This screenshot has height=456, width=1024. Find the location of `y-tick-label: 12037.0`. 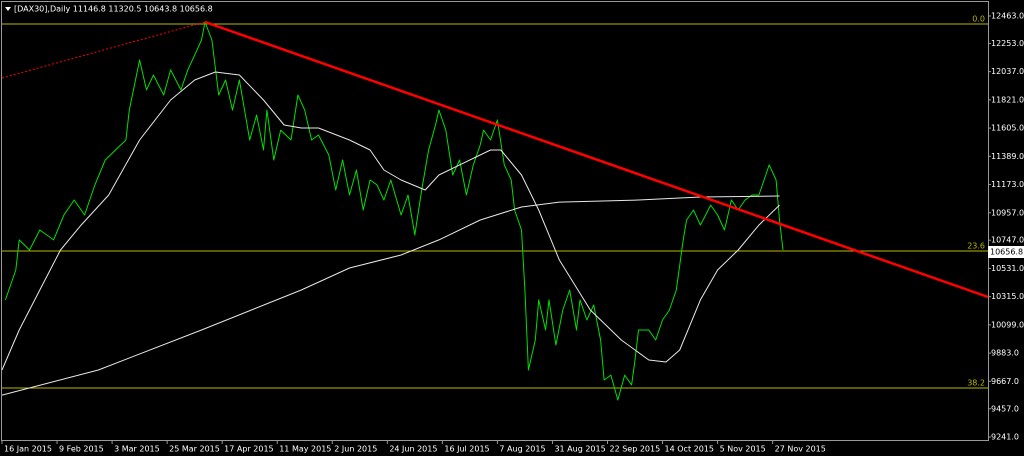

y-tick-label: 12037.0 is located at coordinates (1007, 71).